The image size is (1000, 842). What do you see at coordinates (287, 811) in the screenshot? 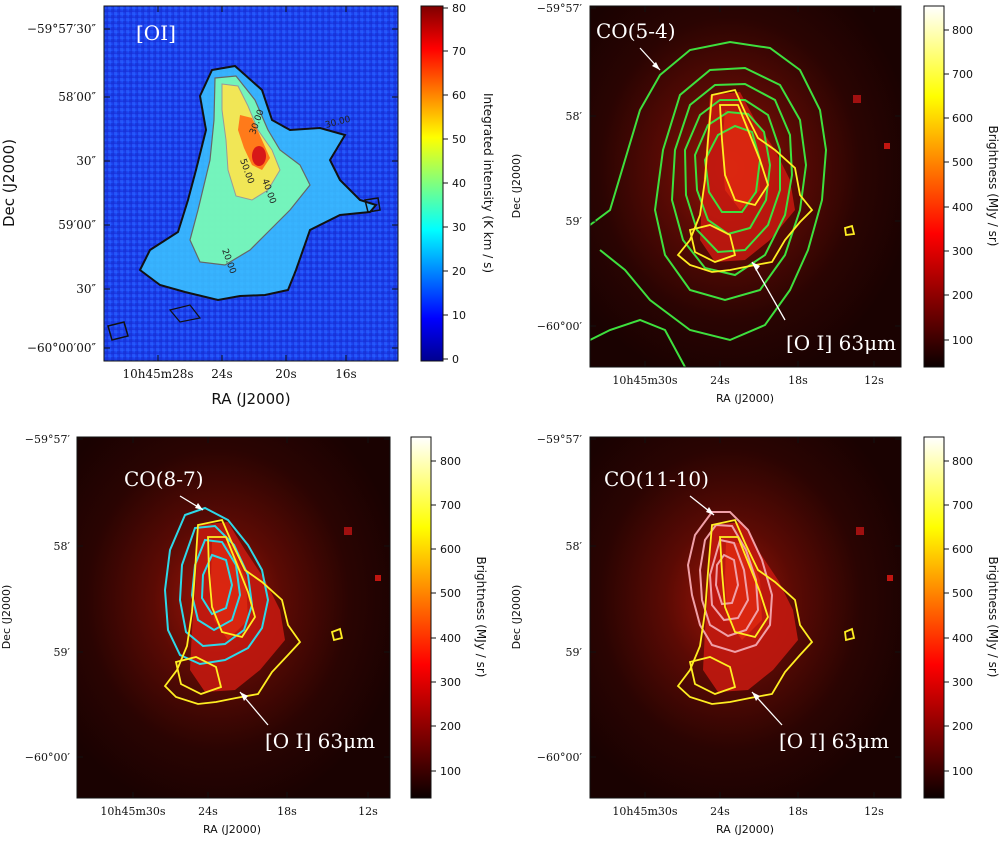
I see `panel-co87-xtick-3: 18s` at bounding box center [287, 811].